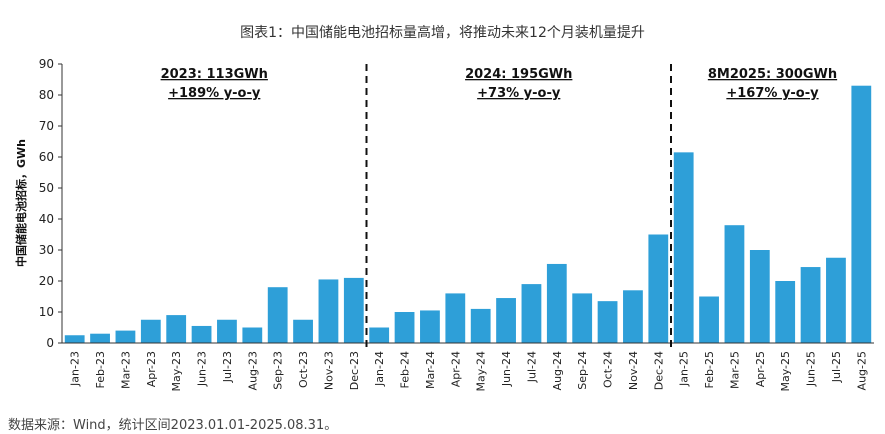 This screenshot has width=885, height=434. What do you see at coordinates (811, 369) in the screenshot?
I see `x-tick-label: Jun-25` at bounding box center [811, 369].